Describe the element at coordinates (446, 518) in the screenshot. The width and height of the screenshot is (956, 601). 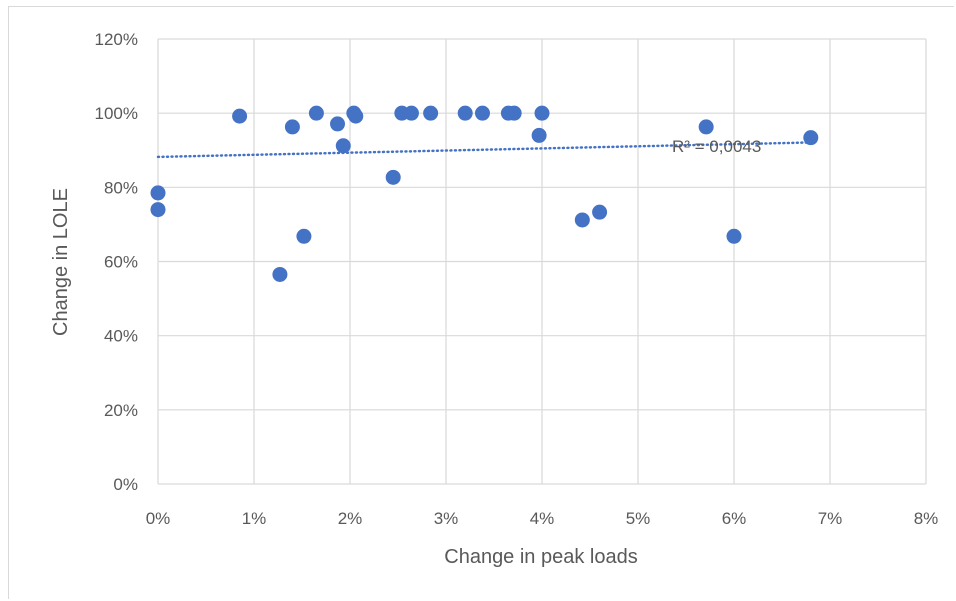
I see `x-tick-label: 3%` at that location.